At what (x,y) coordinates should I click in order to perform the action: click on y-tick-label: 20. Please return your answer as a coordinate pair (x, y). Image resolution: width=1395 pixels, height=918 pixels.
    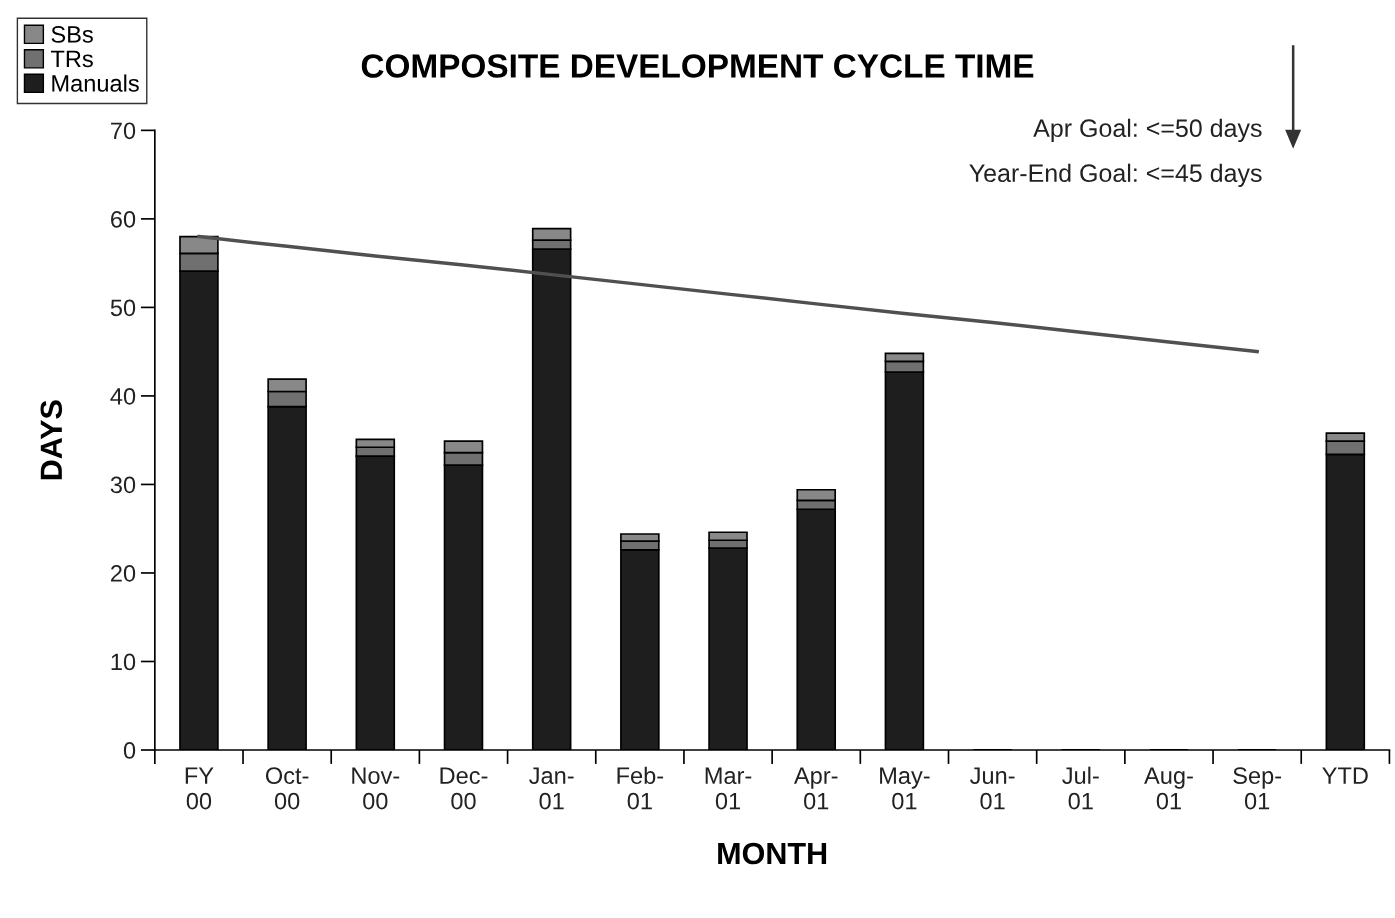
    Looking at the image, I should click on (123, 573).